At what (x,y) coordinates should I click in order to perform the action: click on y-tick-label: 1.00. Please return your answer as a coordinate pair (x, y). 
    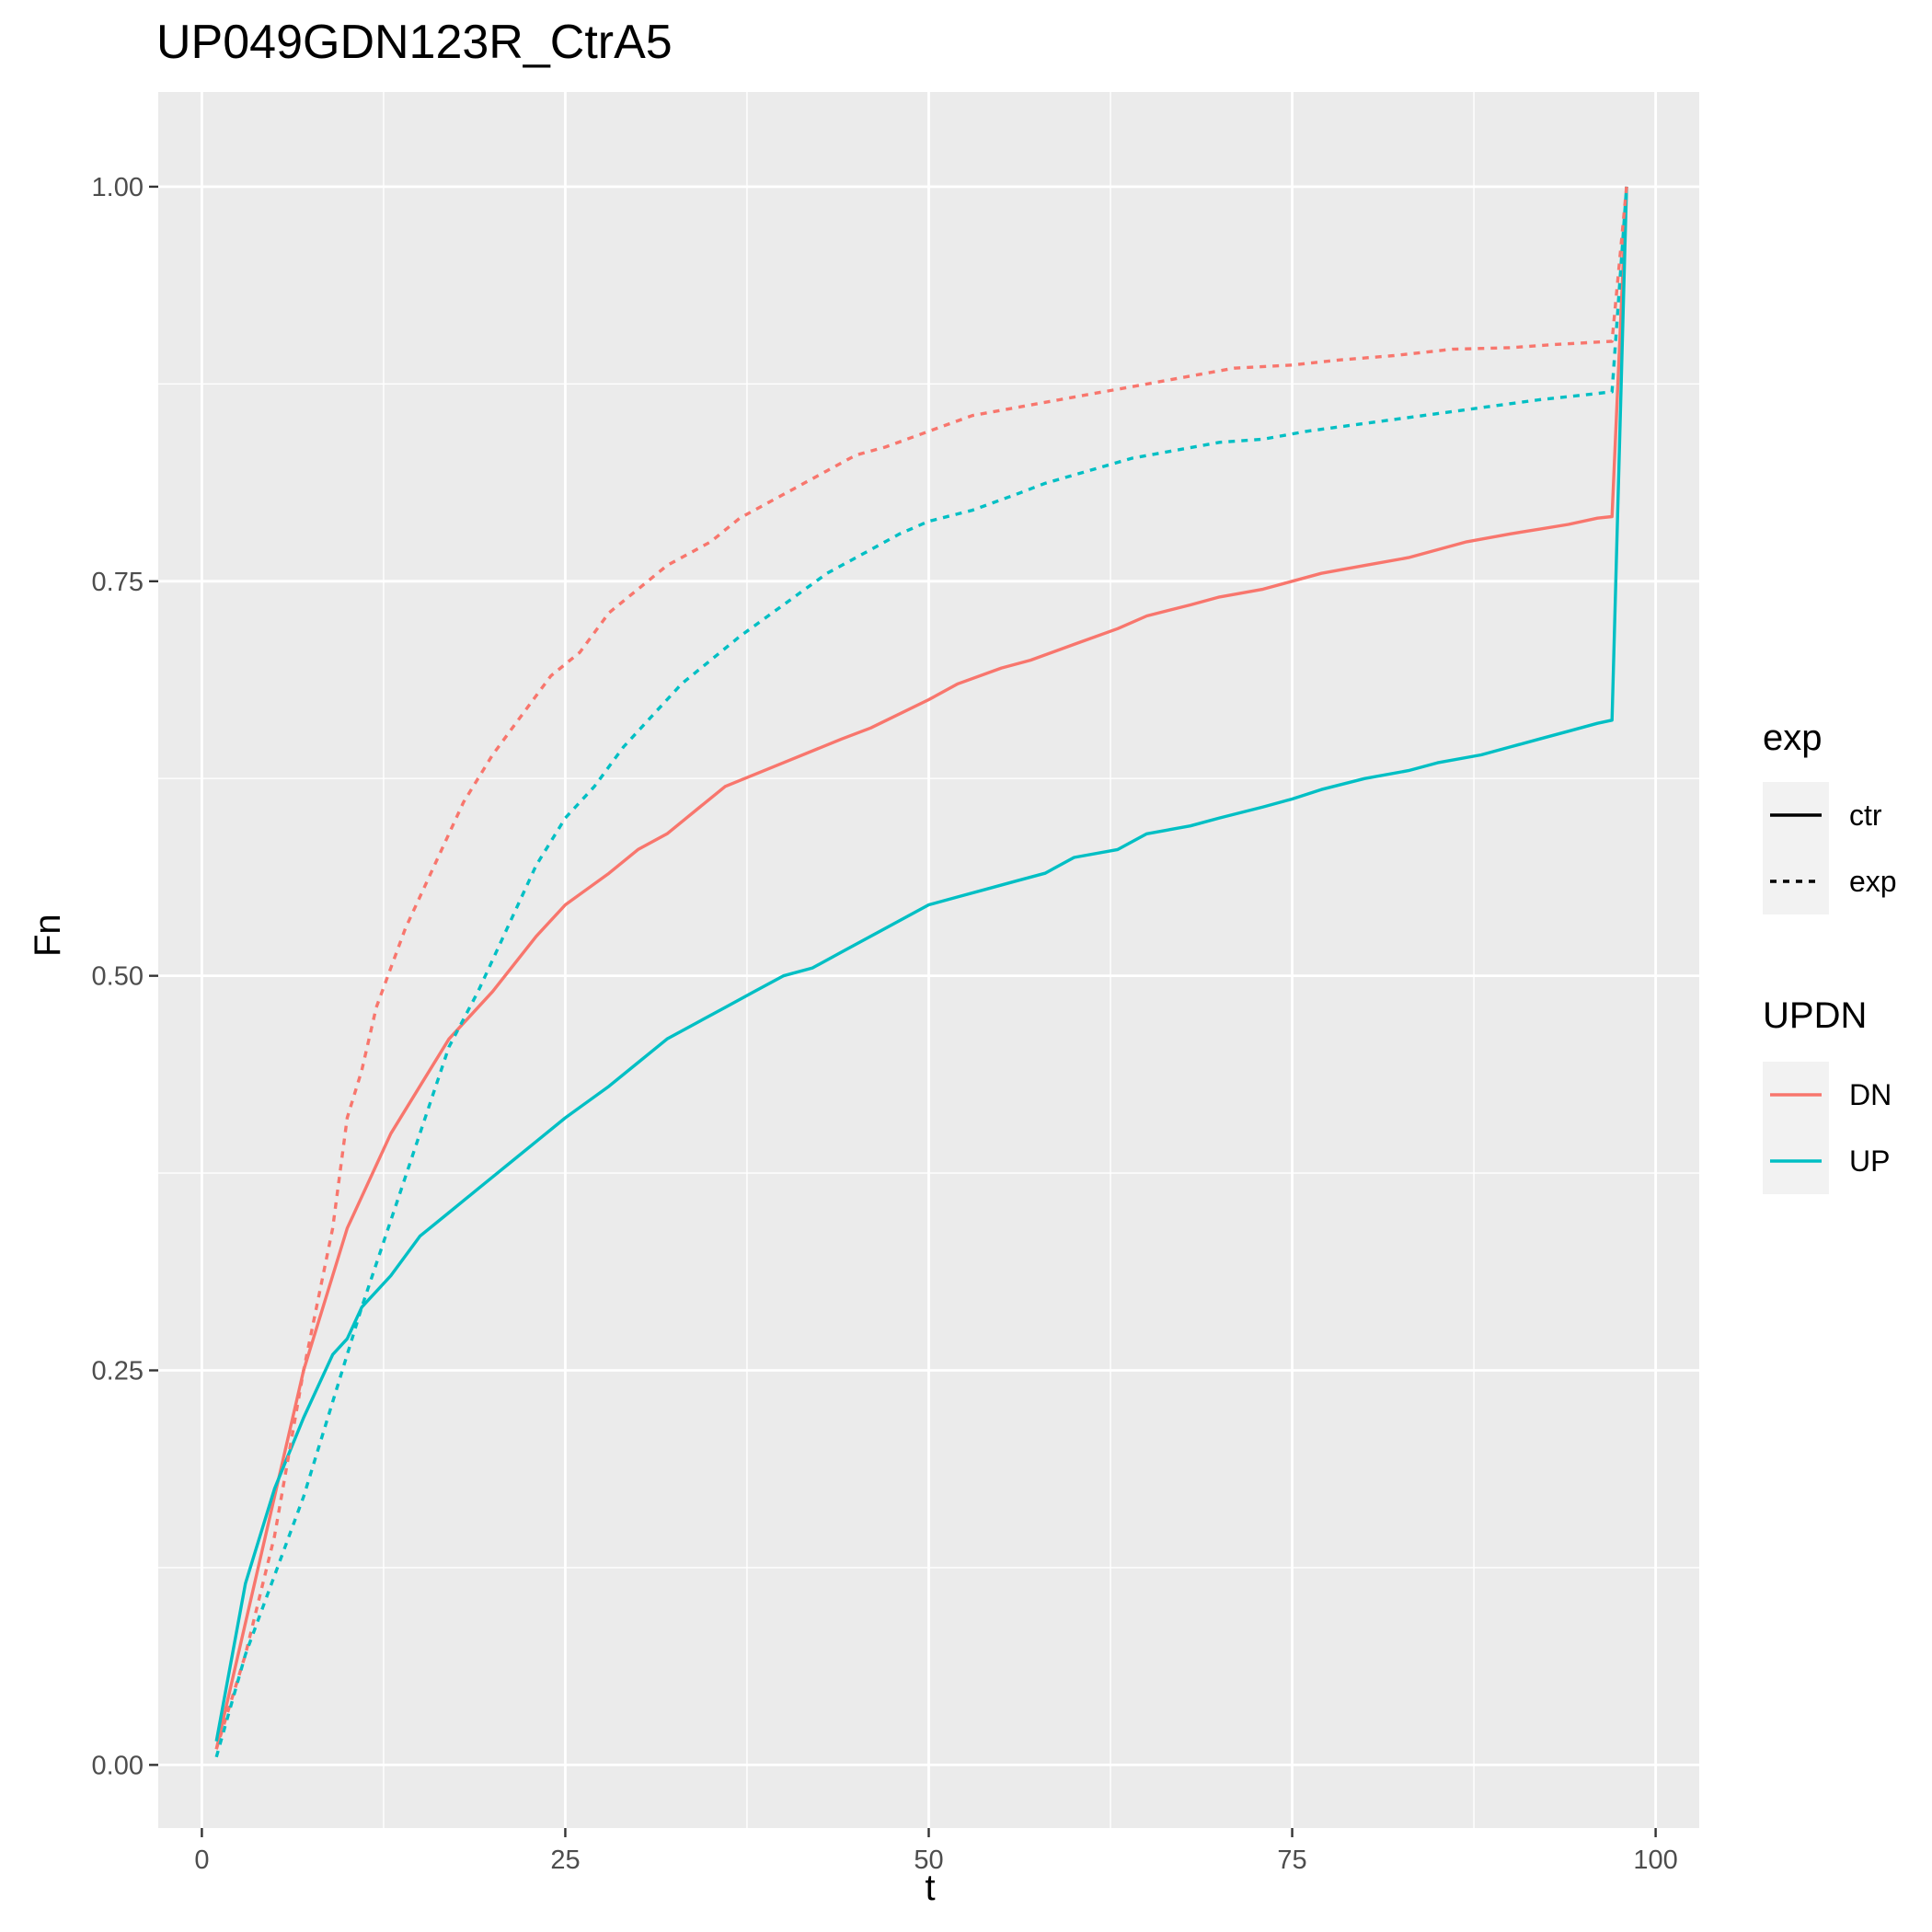
    Looking at the image, I should click on (118, 187).